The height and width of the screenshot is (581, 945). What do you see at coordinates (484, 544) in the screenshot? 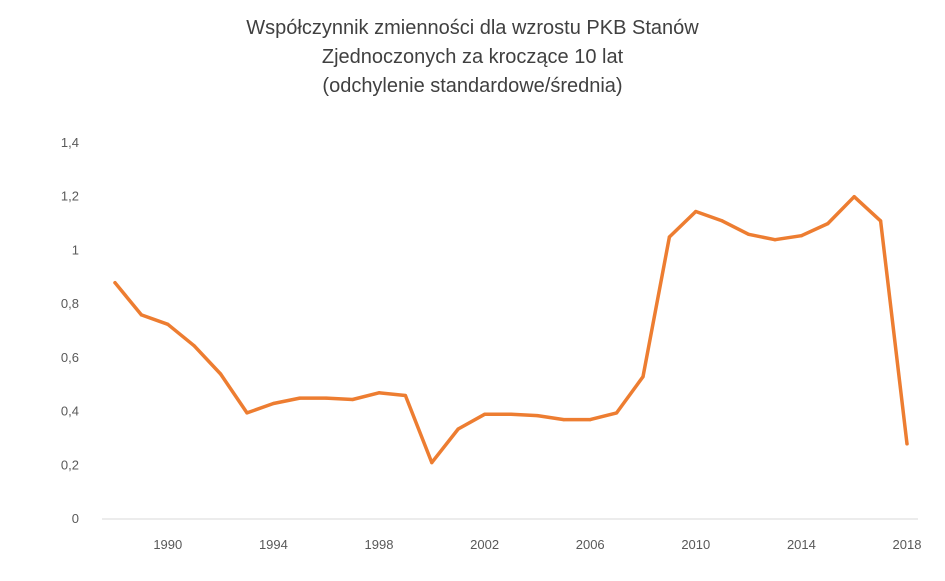
I see `x-tick-label: 2002` at bounding box center [484, 544].